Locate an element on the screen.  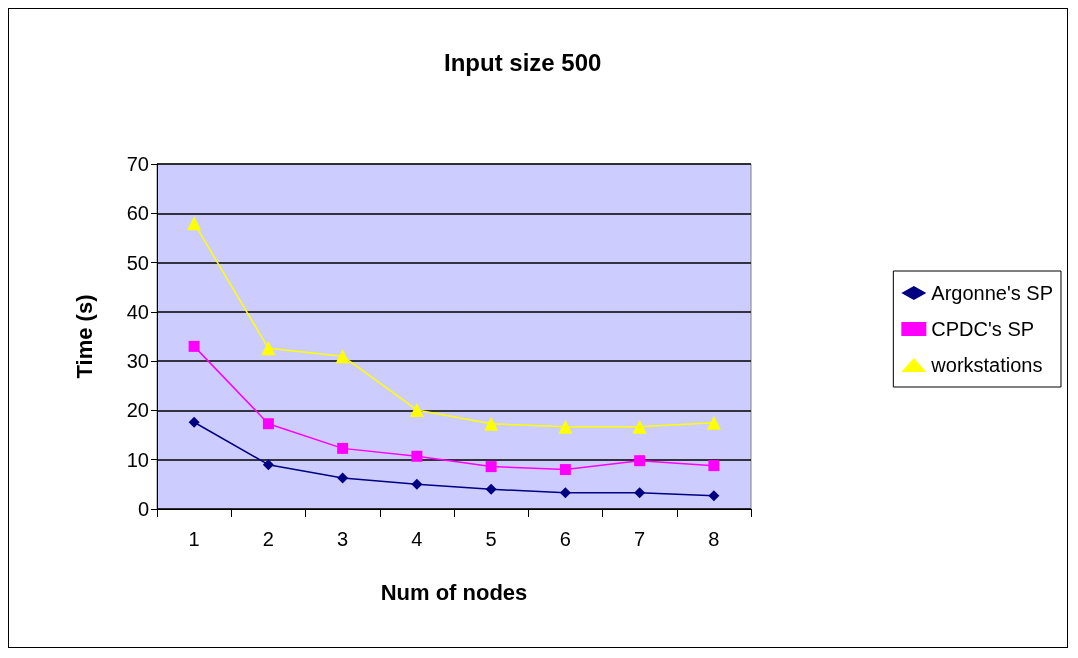
x-tick-label: 4 is located at coordinates (417, 539).